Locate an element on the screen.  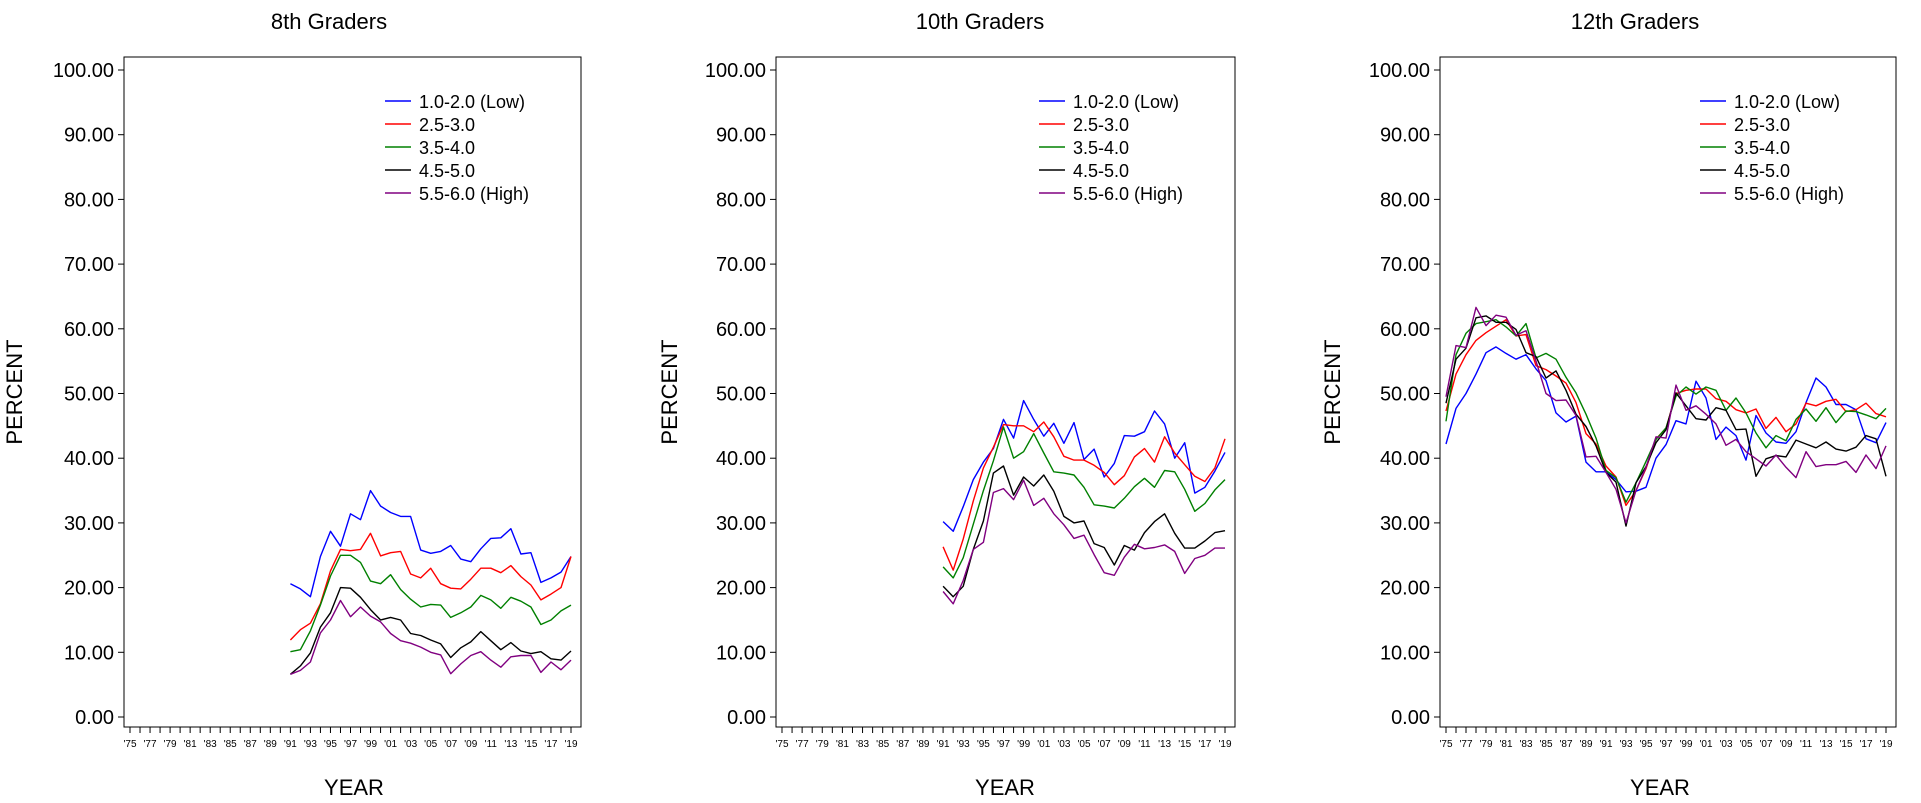
legend-label-2: 2.5-3.0 is located at coordinates (447, 125).